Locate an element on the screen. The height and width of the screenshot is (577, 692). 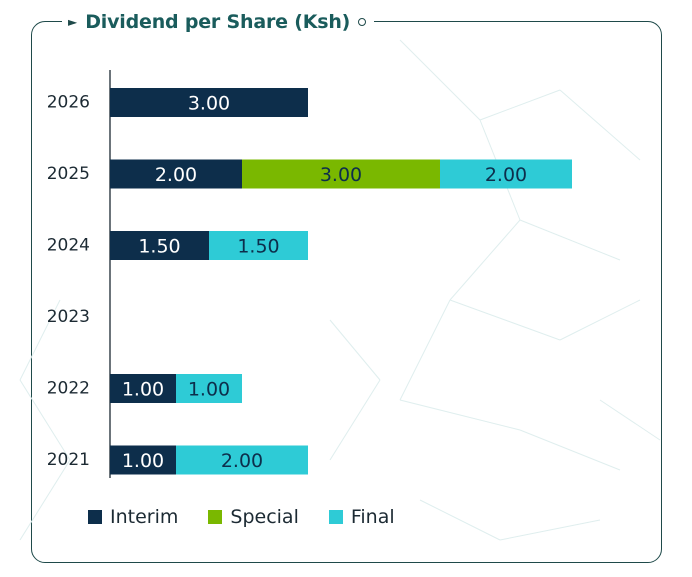
chart-legend: Interim Special Final is located at coordinates (241, 517).